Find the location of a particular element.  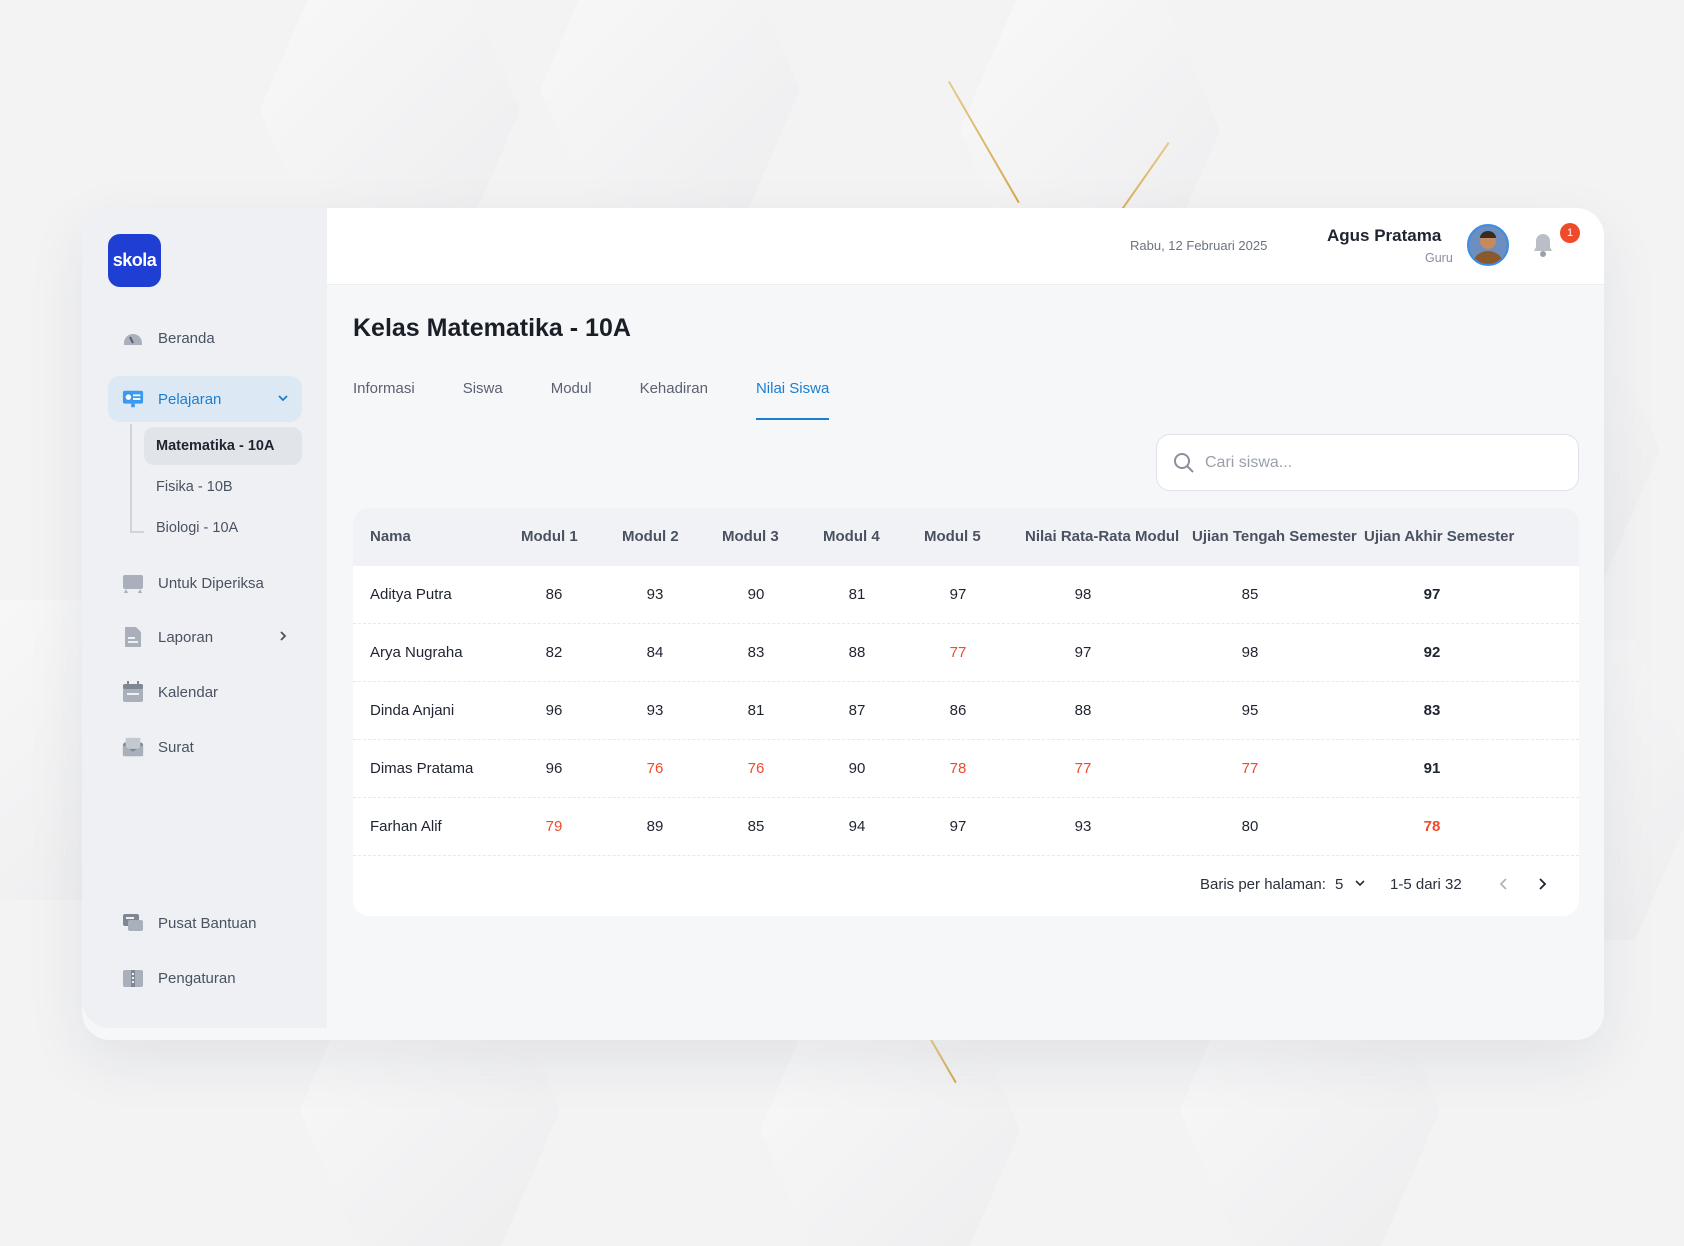

score-cell: 92 is located at coordinates (1432, 652).